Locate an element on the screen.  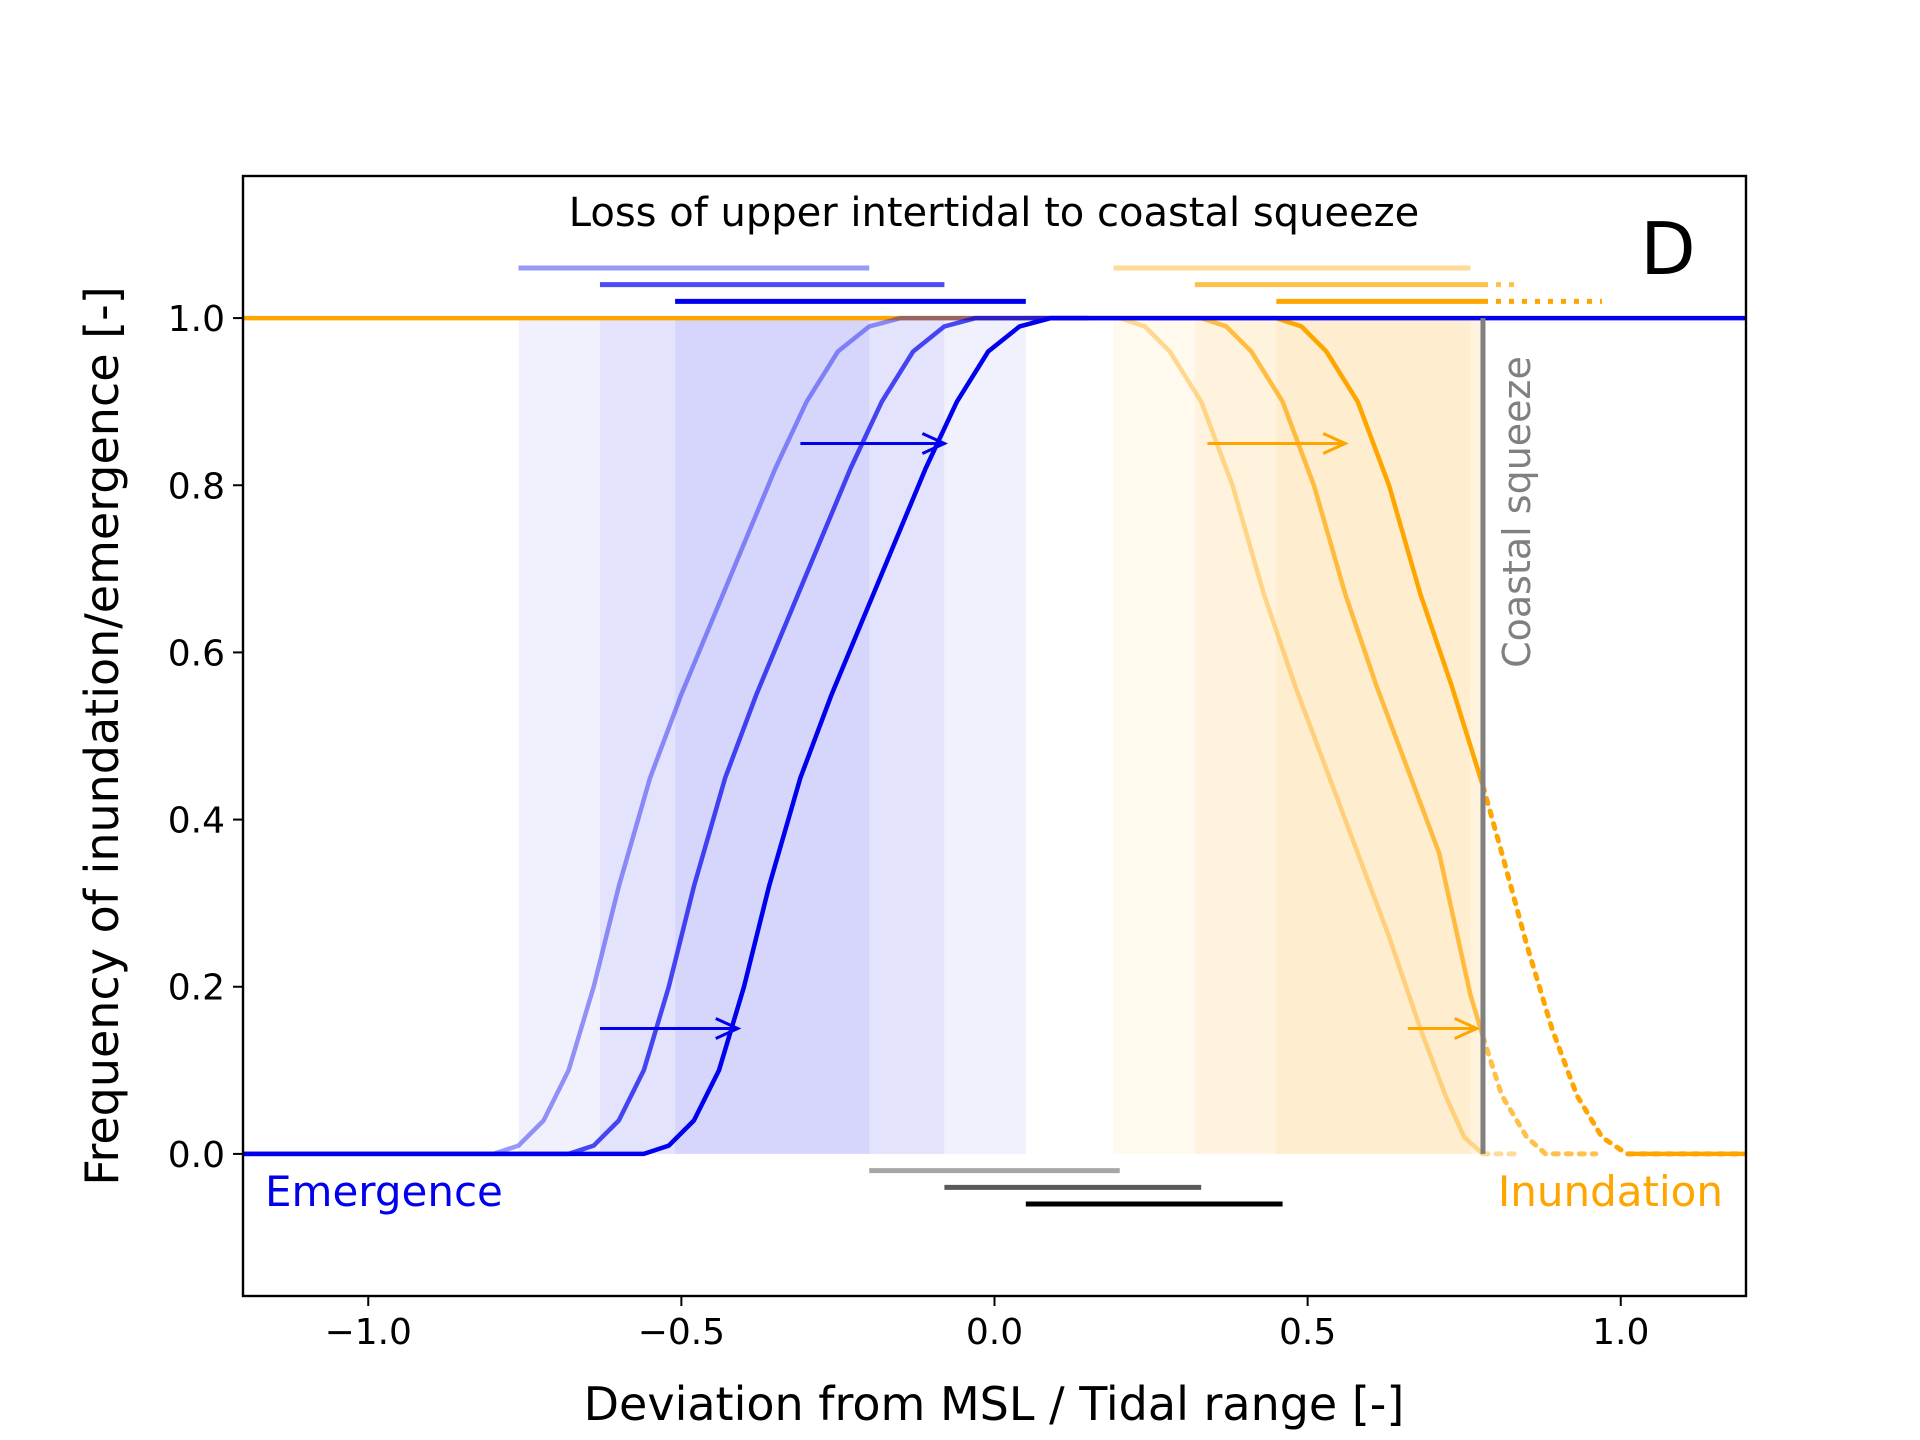
x-tick-label-3: 0.5 is located at coordinates (1307, 1332).